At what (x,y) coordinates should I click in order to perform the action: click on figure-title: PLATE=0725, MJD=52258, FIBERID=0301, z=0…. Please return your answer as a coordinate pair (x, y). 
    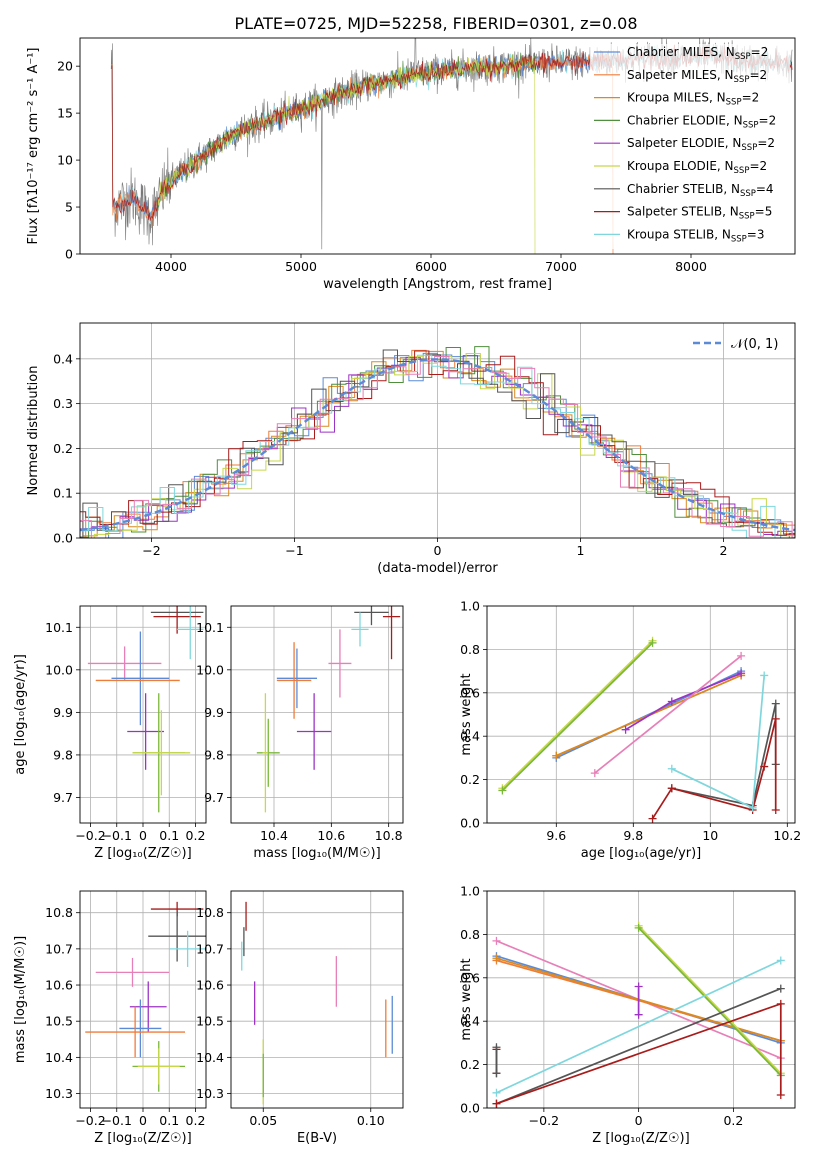
    Looking at the image, I should click on (435, 23).